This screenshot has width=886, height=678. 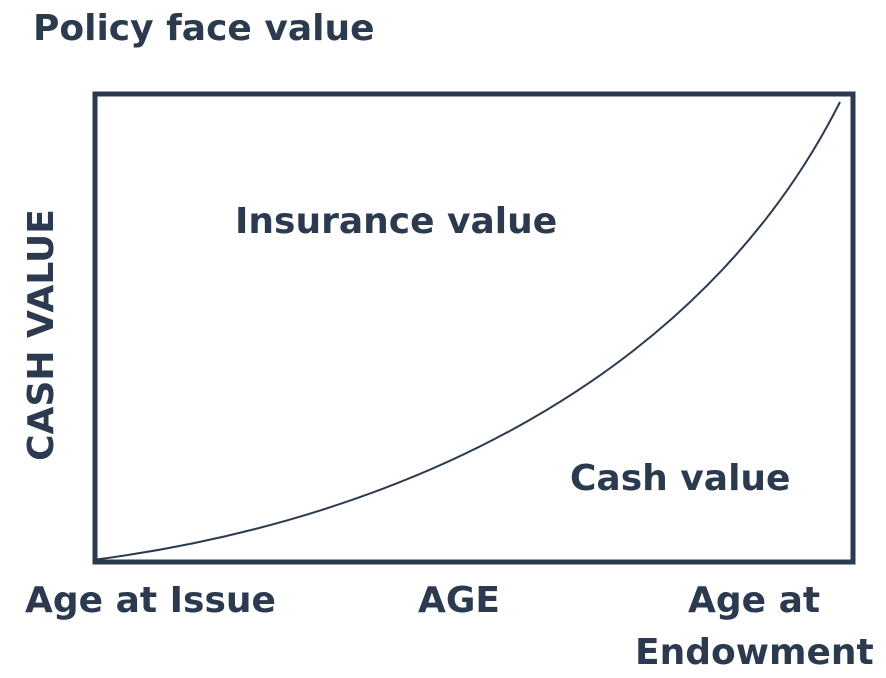 I want to click on x-end-label-line2: Endowment, so click(x=754, y=652).